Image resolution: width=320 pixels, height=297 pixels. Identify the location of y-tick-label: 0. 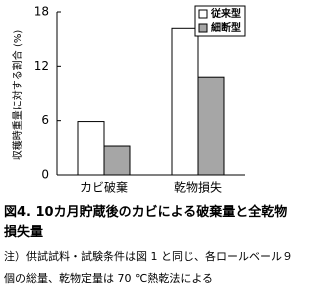
(45, 175).